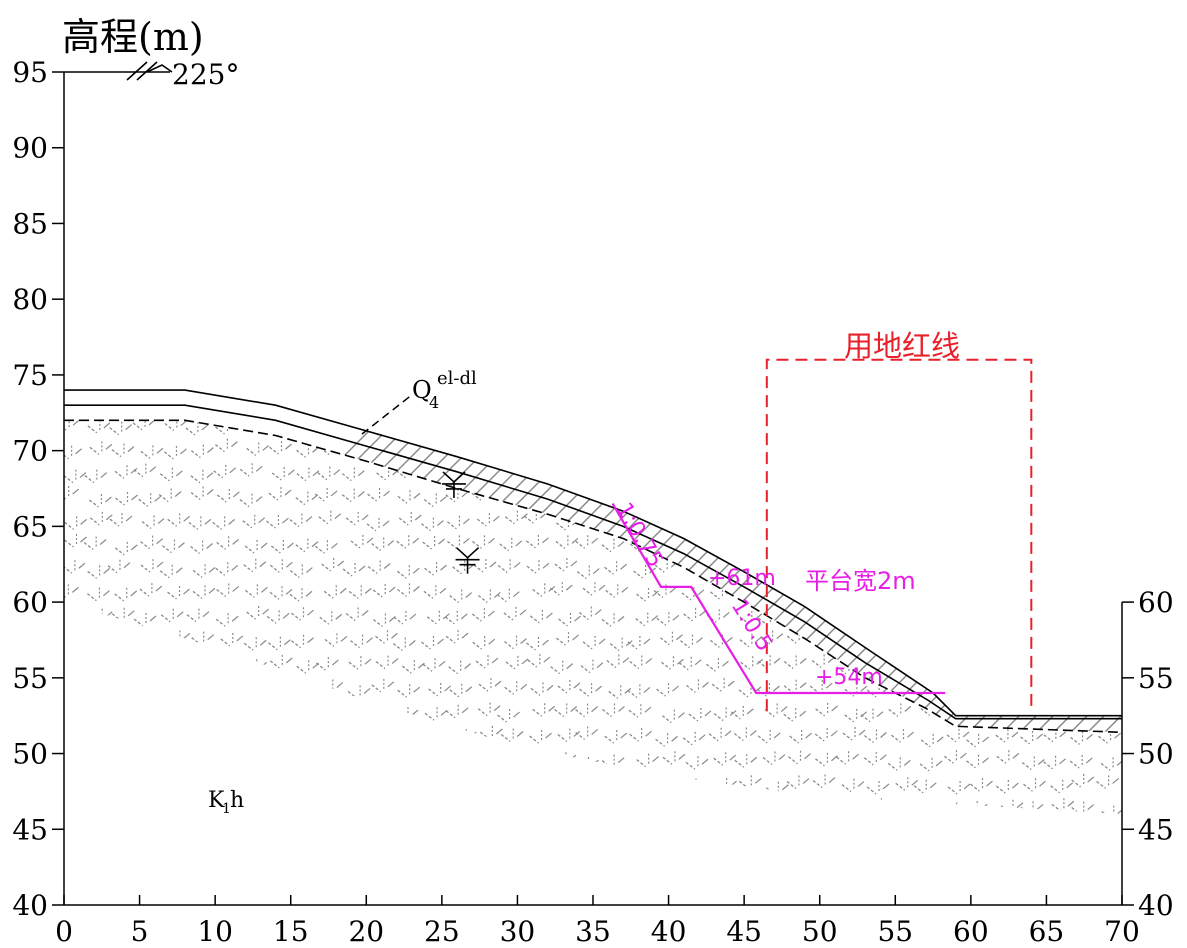 Image resolution: width=1187 pixels, height=948 pixels. What do you see at coordinates (1047, 931) in the screenshot?
I see `x-axis-tick-label: 65` at bounding box center [1047, 931].